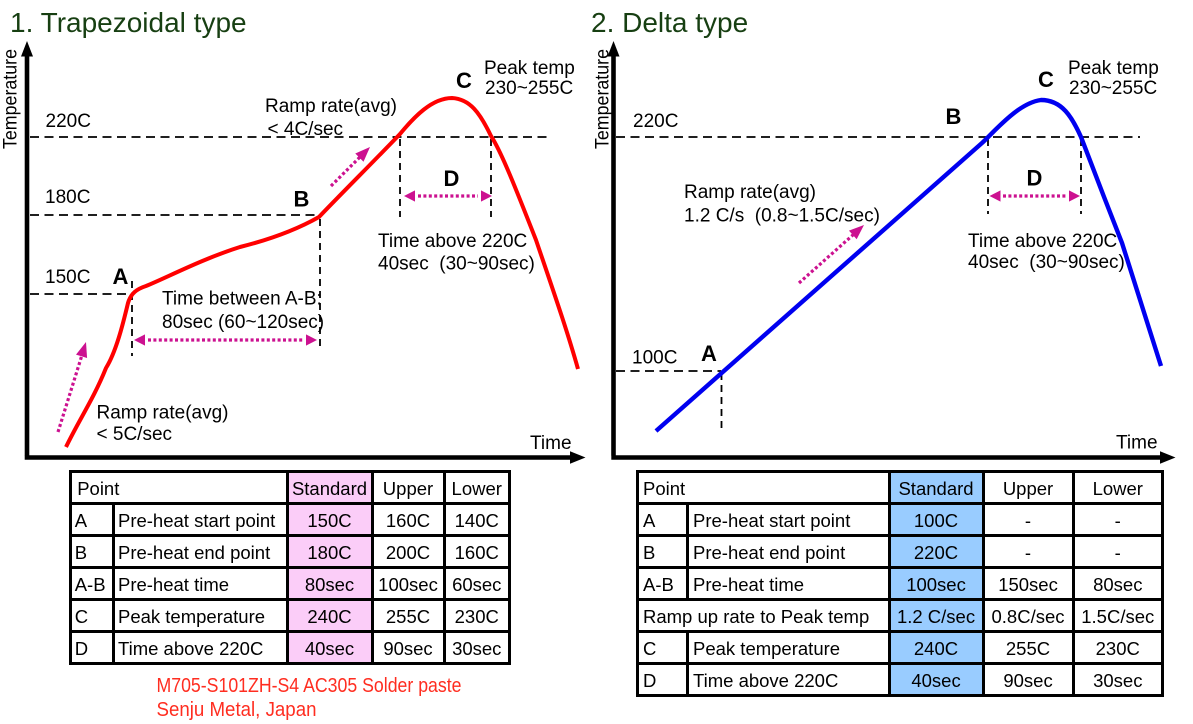 The width and height of the screenshot is (1193, 724). What do you see at coordinates (135, 434) in the screenshot?
I see `svg-text: < 5C/sec` at bounding box center [135, 434].